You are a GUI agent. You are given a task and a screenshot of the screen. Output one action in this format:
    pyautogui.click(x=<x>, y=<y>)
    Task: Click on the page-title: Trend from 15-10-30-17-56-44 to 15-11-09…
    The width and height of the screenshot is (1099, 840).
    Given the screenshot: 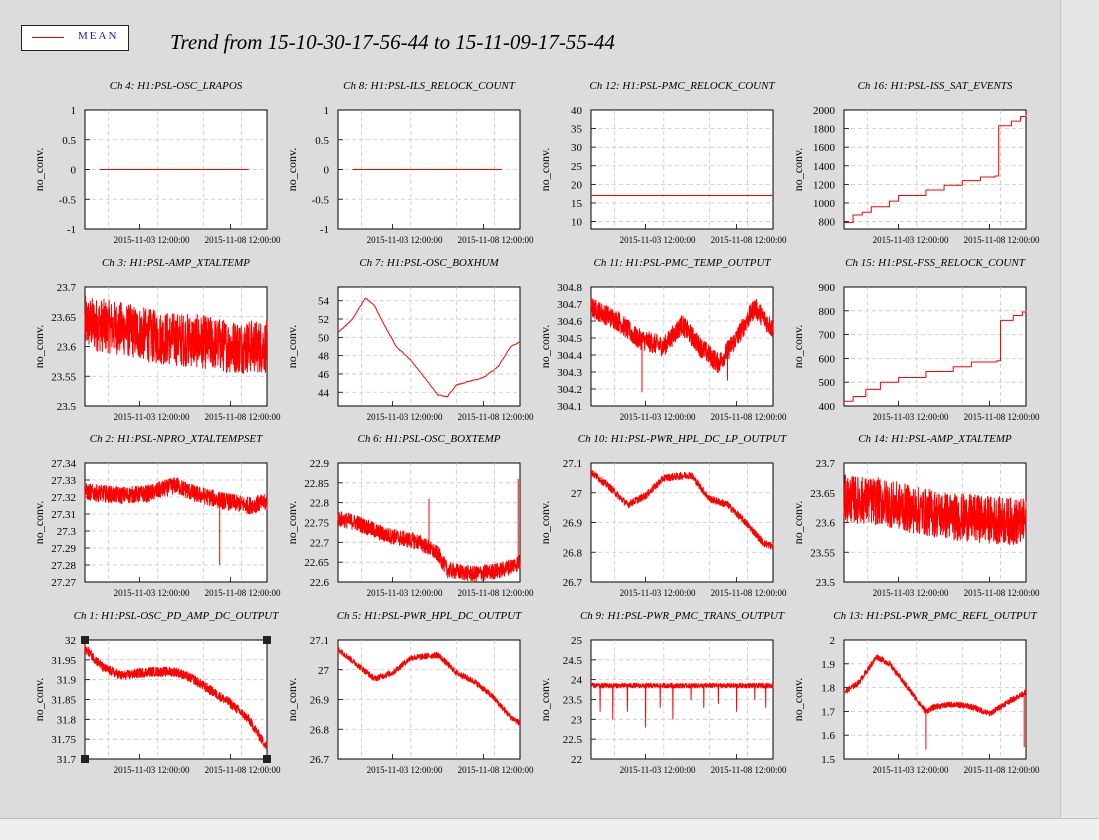 What is the action you would take?
    pyautogui.click(x=392, y=42)
    